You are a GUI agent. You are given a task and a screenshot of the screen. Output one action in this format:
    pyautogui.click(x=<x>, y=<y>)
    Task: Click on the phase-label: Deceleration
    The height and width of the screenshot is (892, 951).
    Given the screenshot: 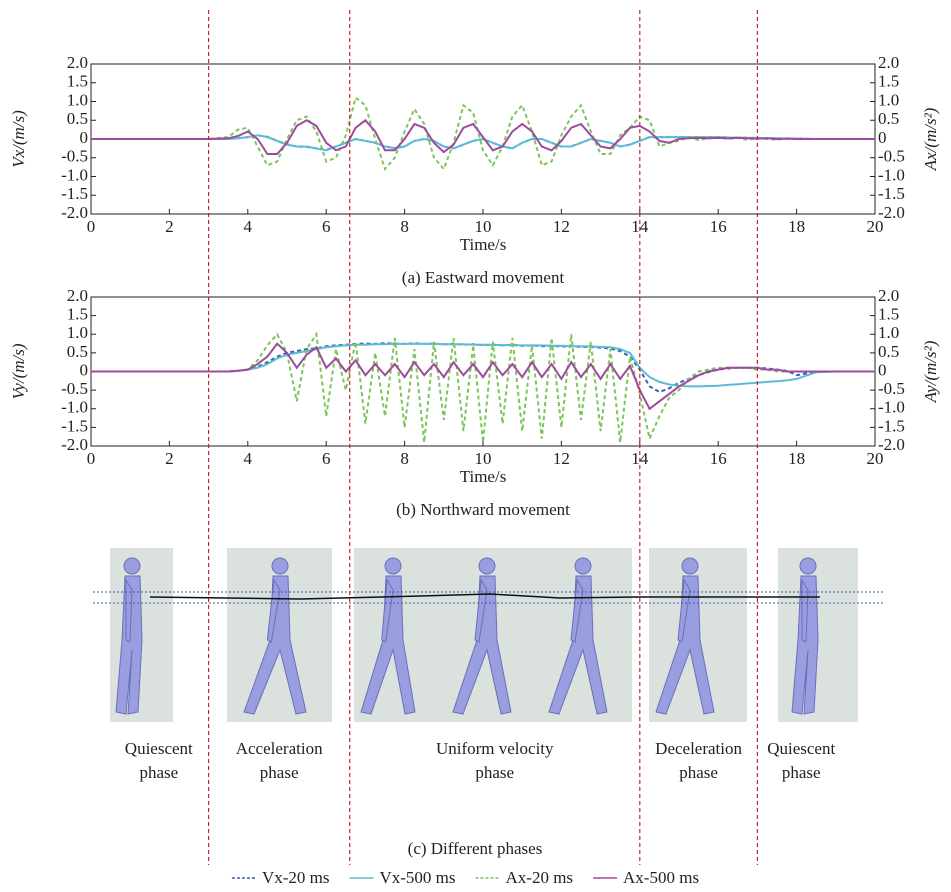 What is the action you would take?
    pyautogui.click(x=698, y=748)
    